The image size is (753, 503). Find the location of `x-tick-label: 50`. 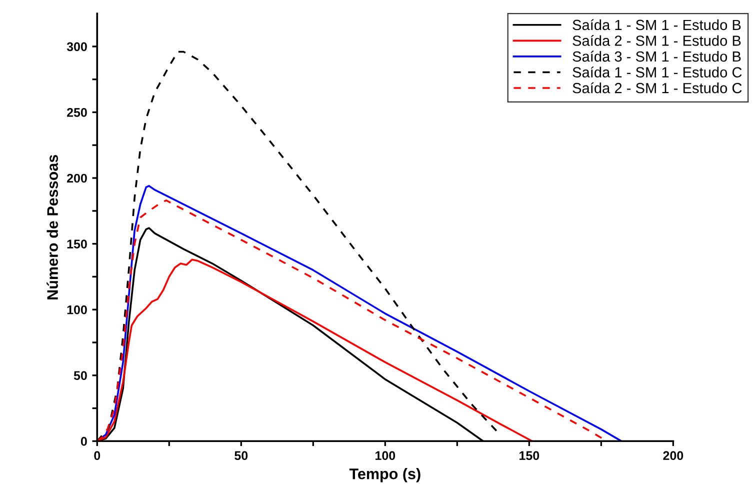

x-tick-label: 50 is located at coordinates (241, 455).